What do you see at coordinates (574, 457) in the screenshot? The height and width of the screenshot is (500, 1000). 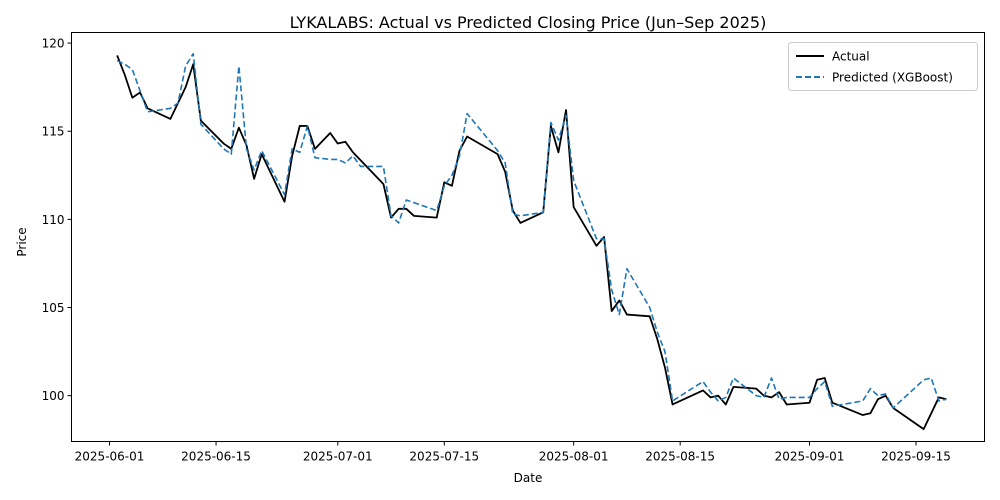 I see `x-tick-label: 2025-08-01` at bounding box center [574, 457].